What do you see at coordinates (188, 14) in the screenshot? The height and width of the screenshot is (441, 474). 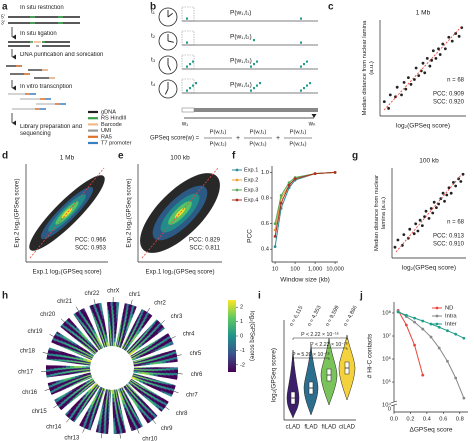 I see `window-box` at bounding box center [188, 14].